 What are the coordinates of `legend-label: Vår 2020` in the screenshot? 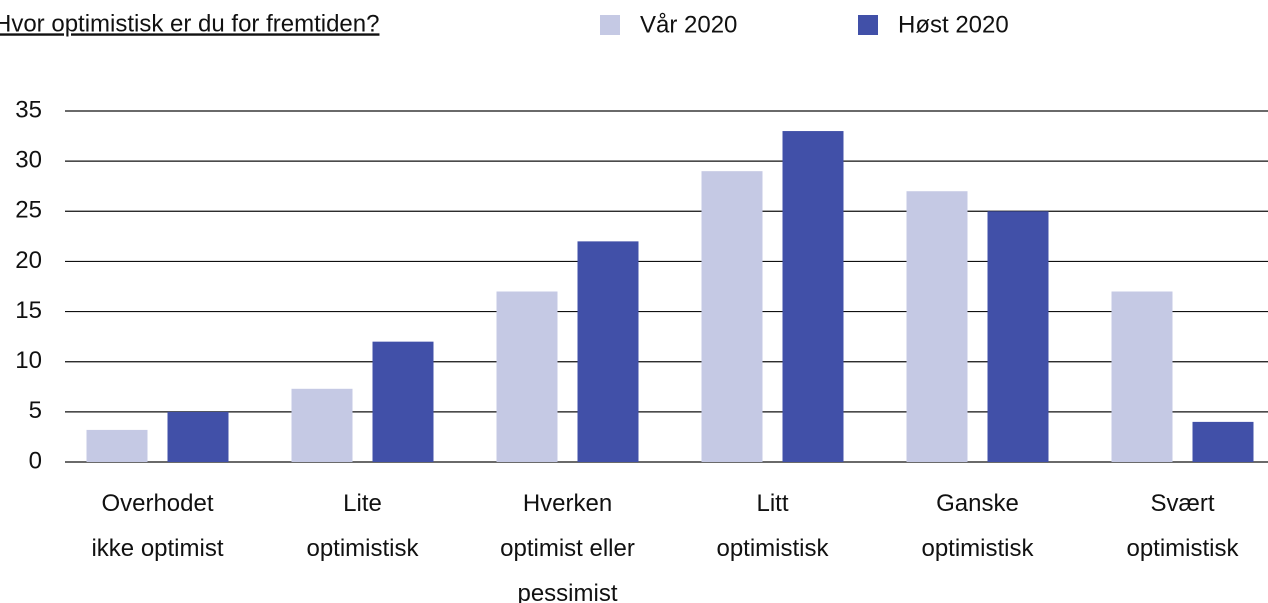 It's located at (688, 24).